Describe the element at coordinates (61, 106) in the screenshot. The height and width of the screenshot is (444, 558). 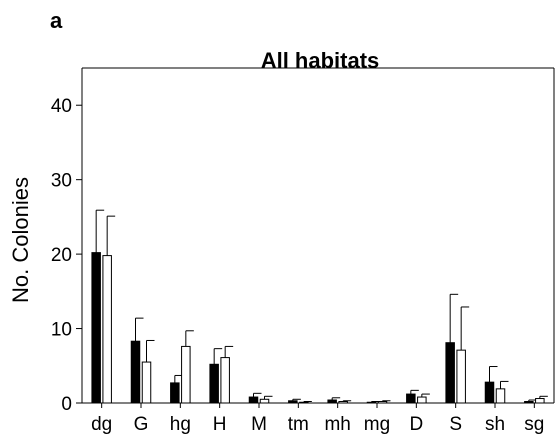
I see `y-tick-label: 40` at that location.